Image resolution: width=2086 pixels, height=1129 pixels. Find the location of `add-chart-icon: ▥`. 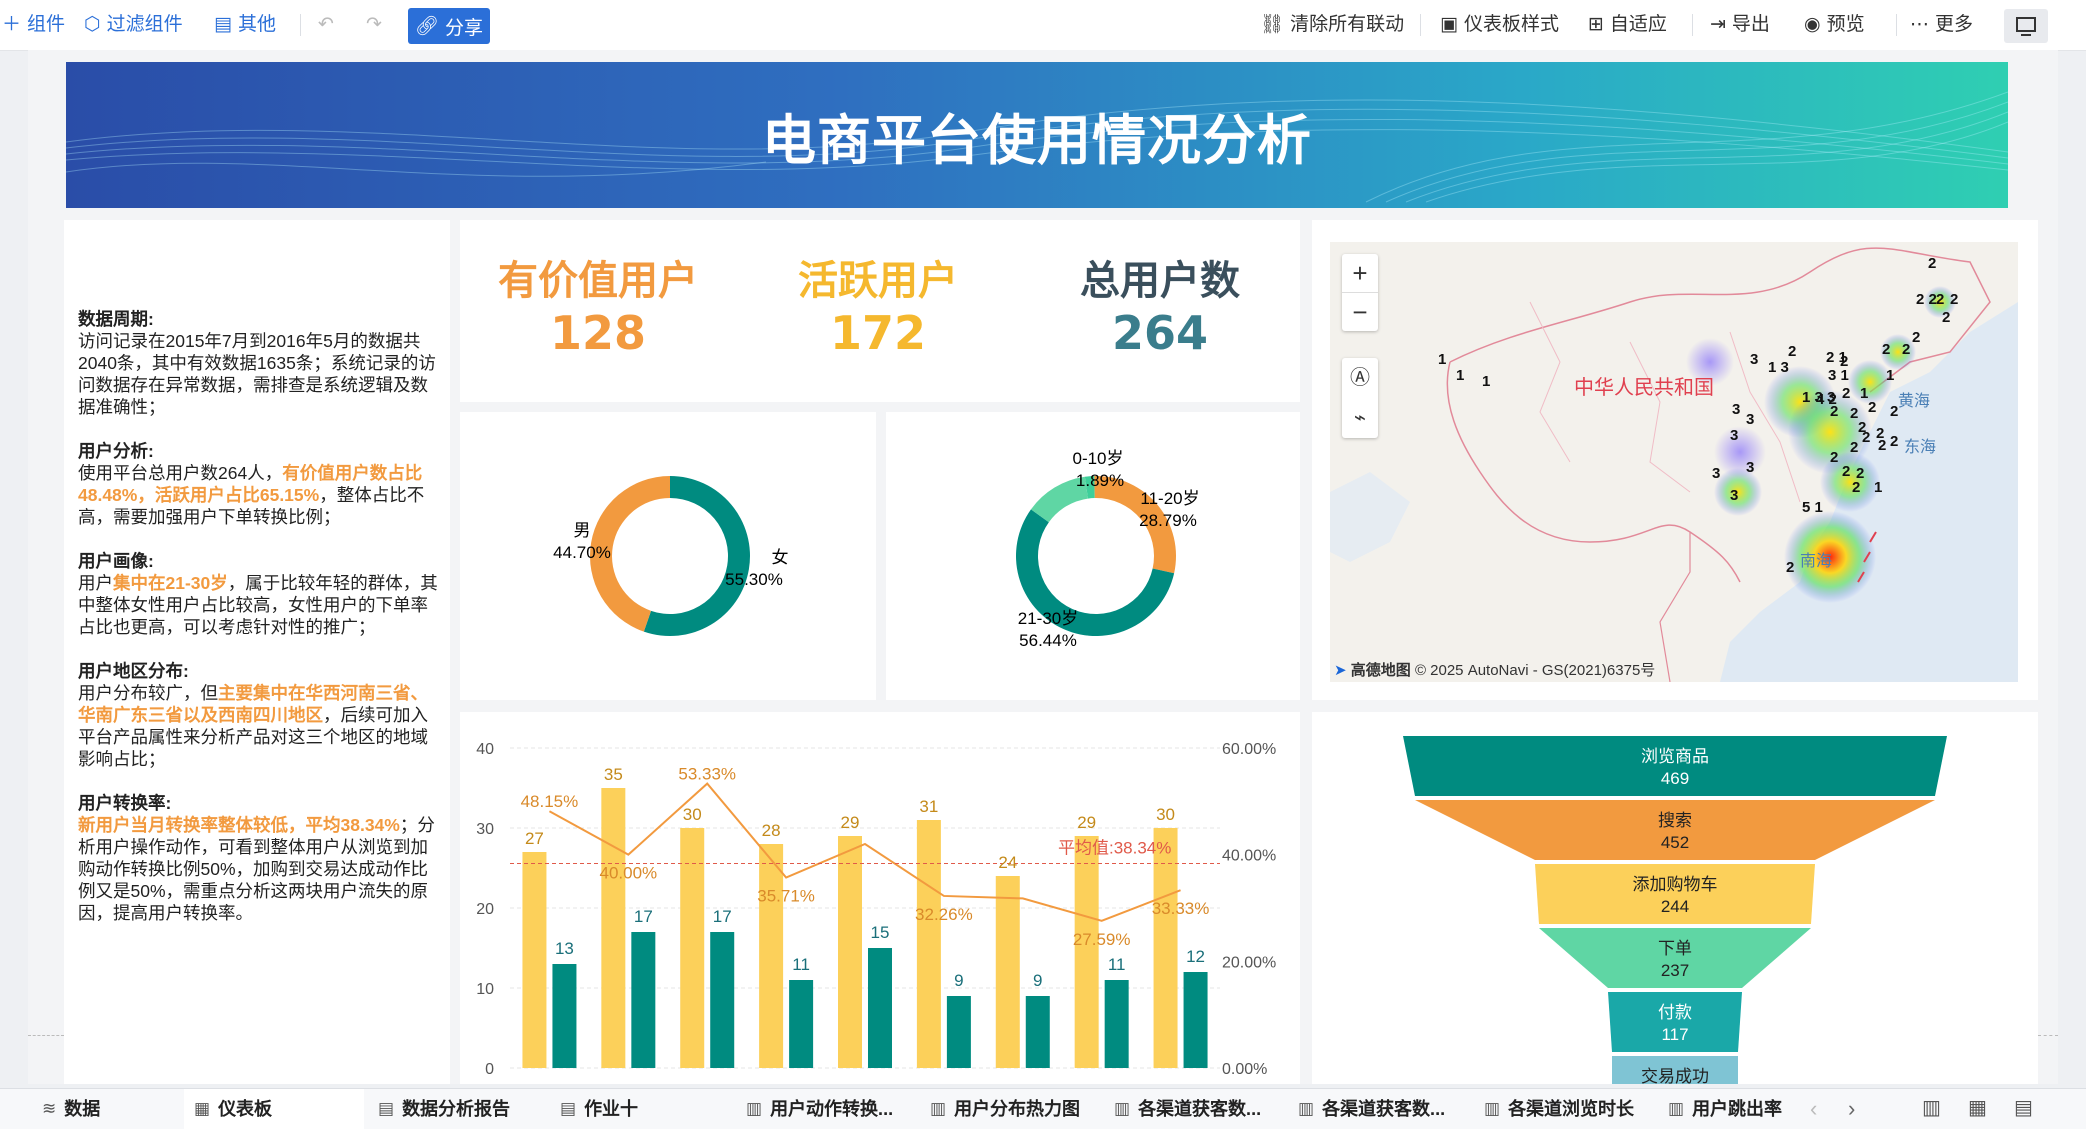

add-chart-icon: ▥ is located at coordinates (1931, 1108).